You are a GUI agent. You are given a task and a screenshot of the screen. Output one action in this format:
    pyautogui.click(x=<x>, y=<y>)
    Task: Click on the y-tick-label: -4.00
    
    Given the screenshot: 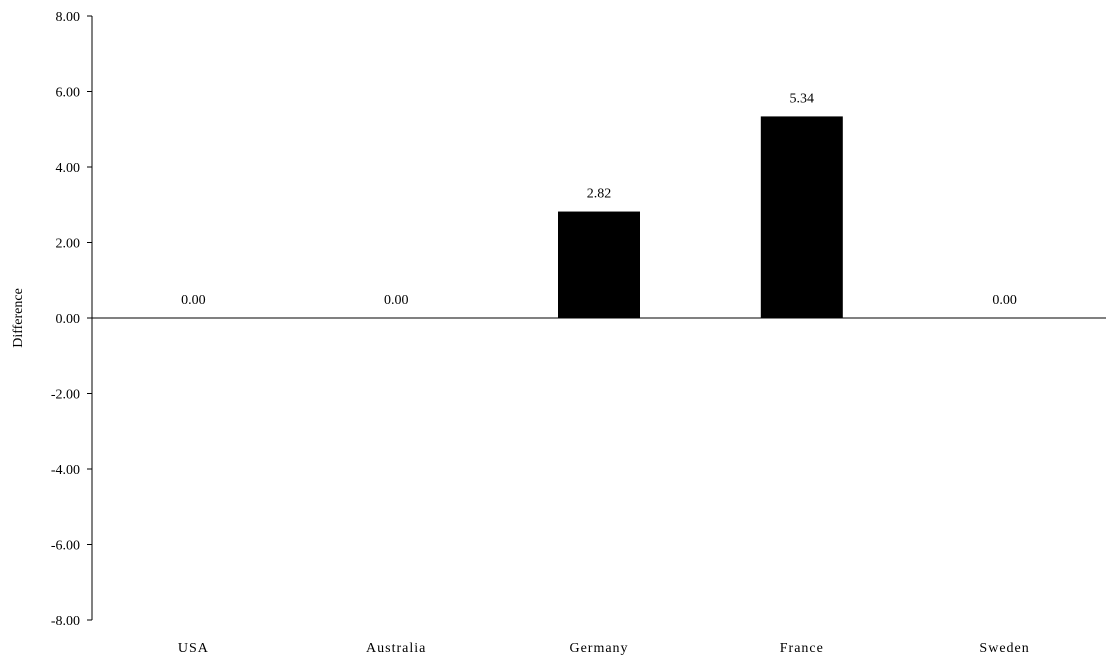 What is the action you would take?
    pyautogui.click(x=65, y=470)
    